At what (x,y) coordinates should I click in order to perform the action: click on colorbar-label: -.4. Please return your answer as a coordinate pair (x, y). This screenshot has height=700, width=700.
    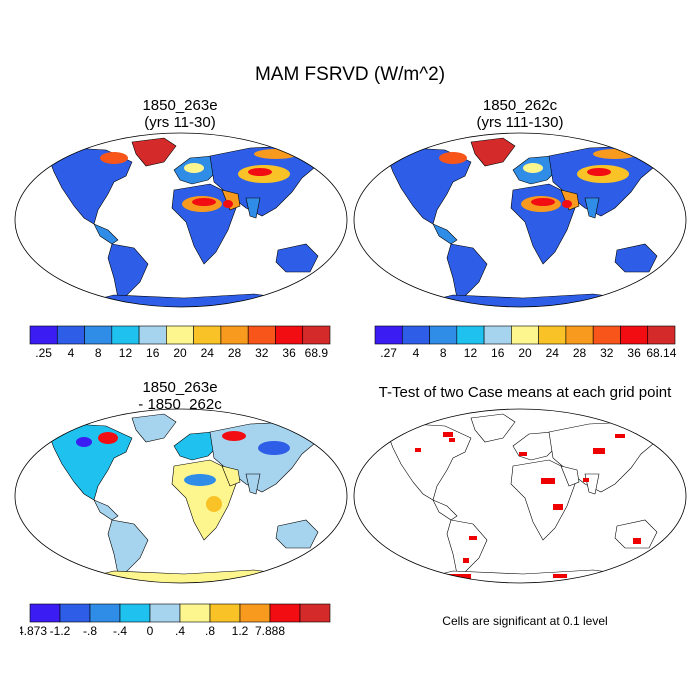
    Looking at the image, I should click on (120, 631).